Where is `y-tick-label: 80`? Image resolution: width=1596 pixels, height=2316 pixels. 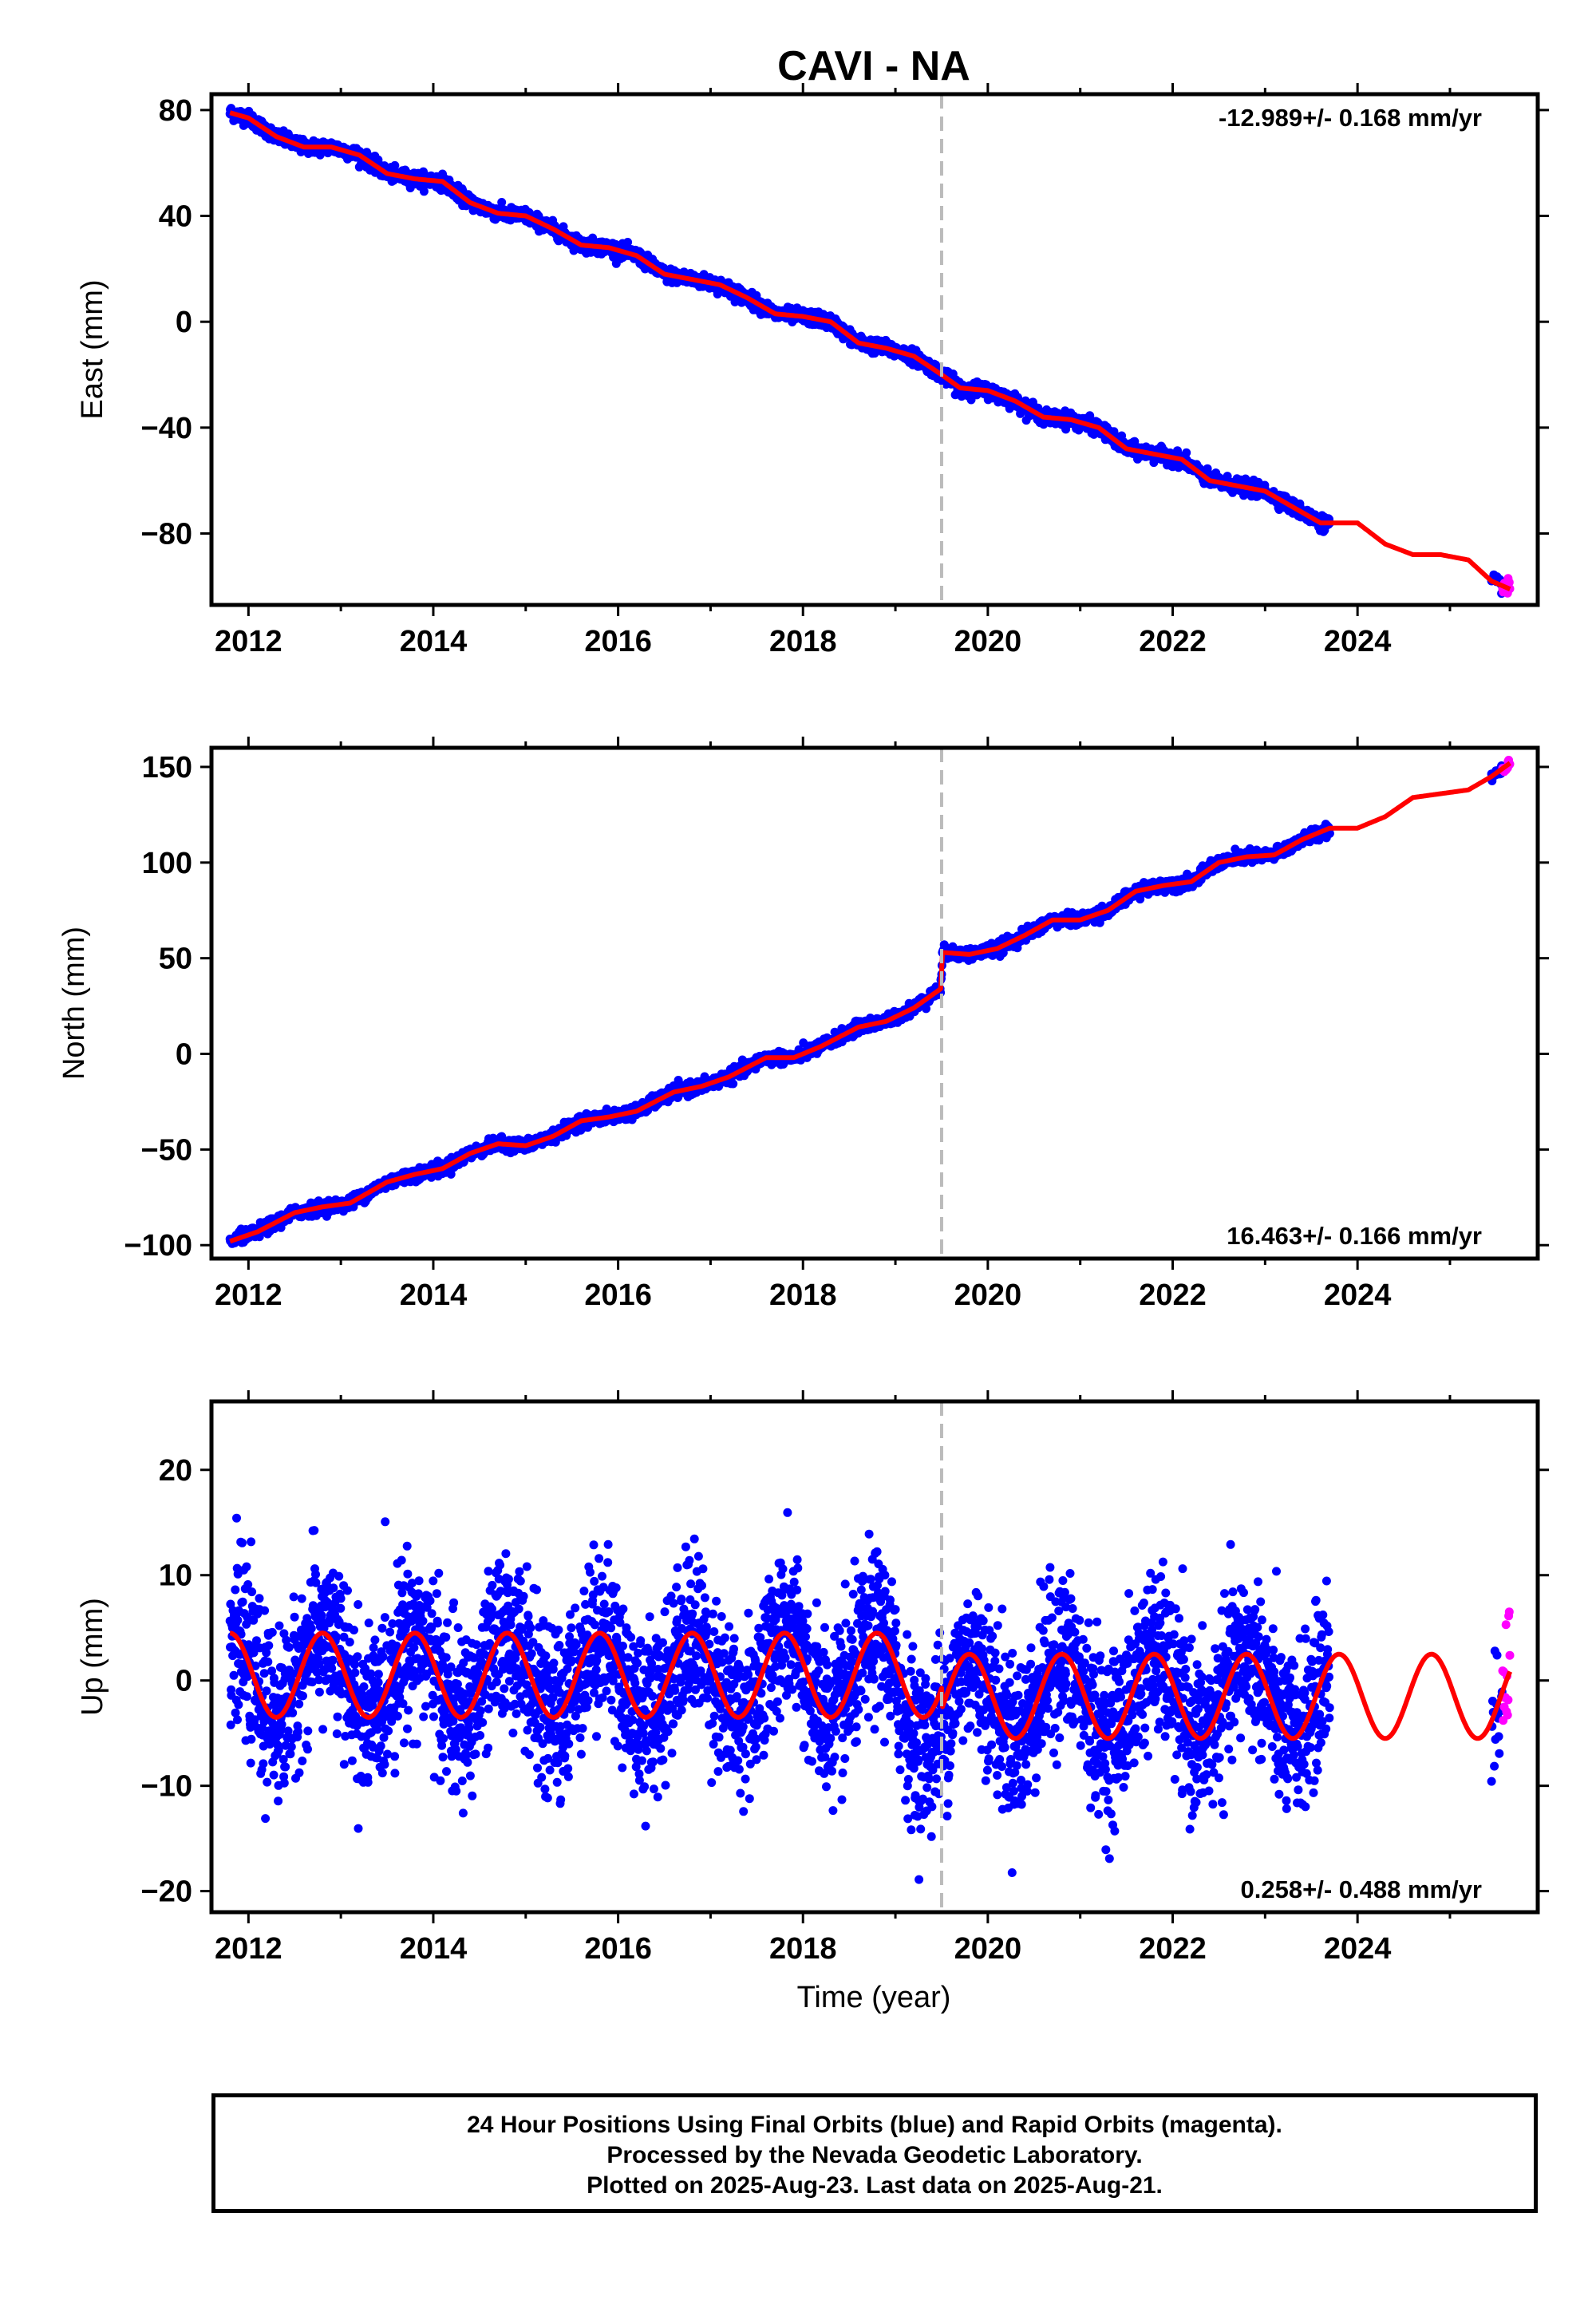
y-tick-label: 80 is located at coordinates (175, 111).